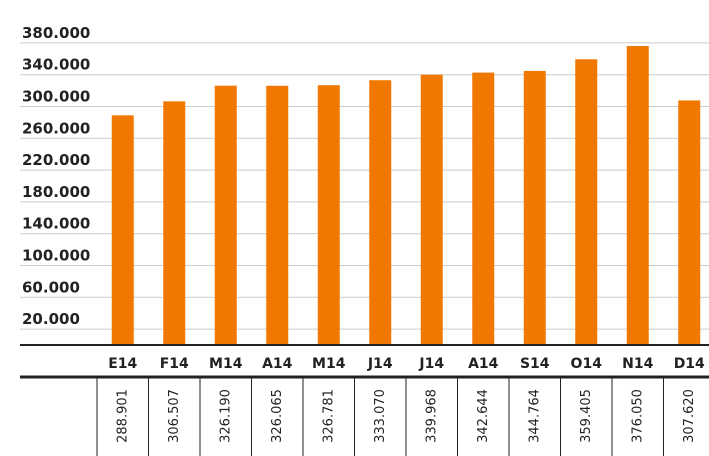 The image size is (709, 456). I want to click on y-tick-label: 260.000, so click(56, 128).